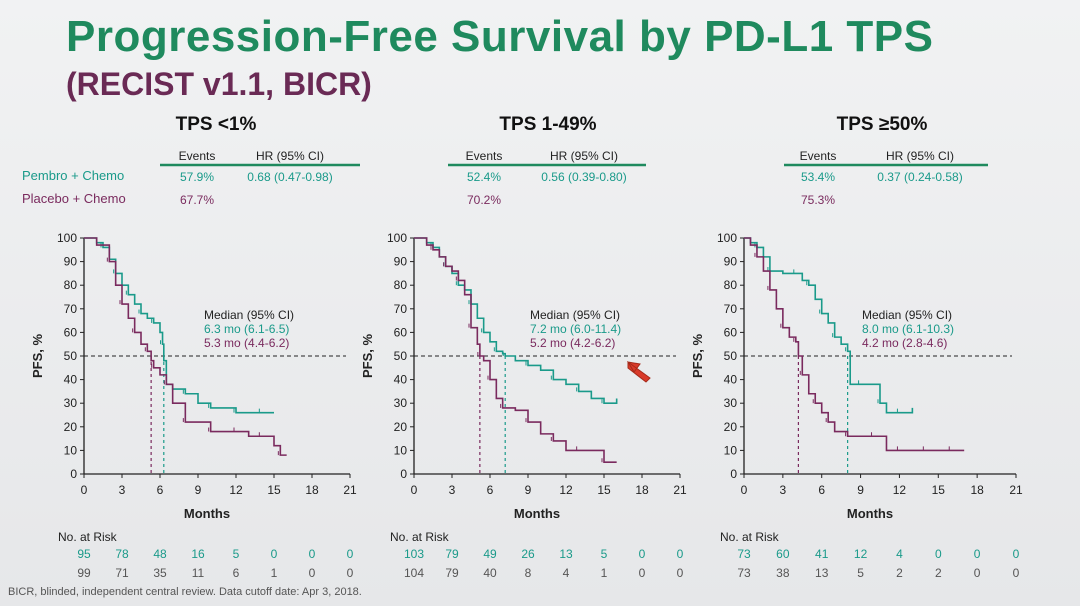 This screenshot has height=606, width=1080. What do you see at coordinates (71, 356) in the screenshot?
I see `y-tick-label: 50` at bounding box center [71, 356].